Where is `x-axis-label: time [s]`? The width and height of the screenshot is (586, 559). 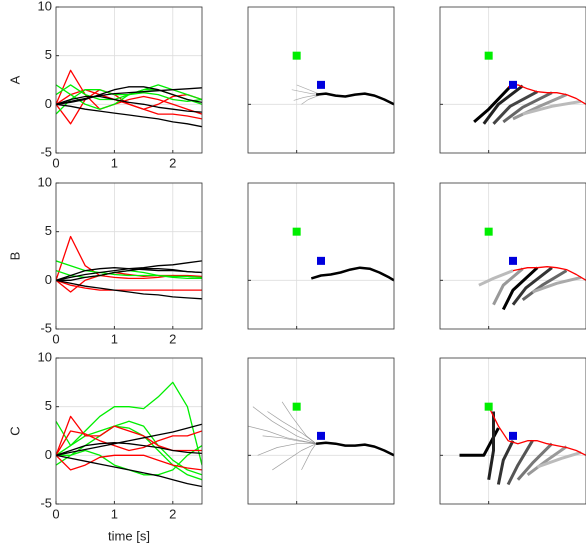
x-axis-label: time [s] is located at coordinates (129, 535).